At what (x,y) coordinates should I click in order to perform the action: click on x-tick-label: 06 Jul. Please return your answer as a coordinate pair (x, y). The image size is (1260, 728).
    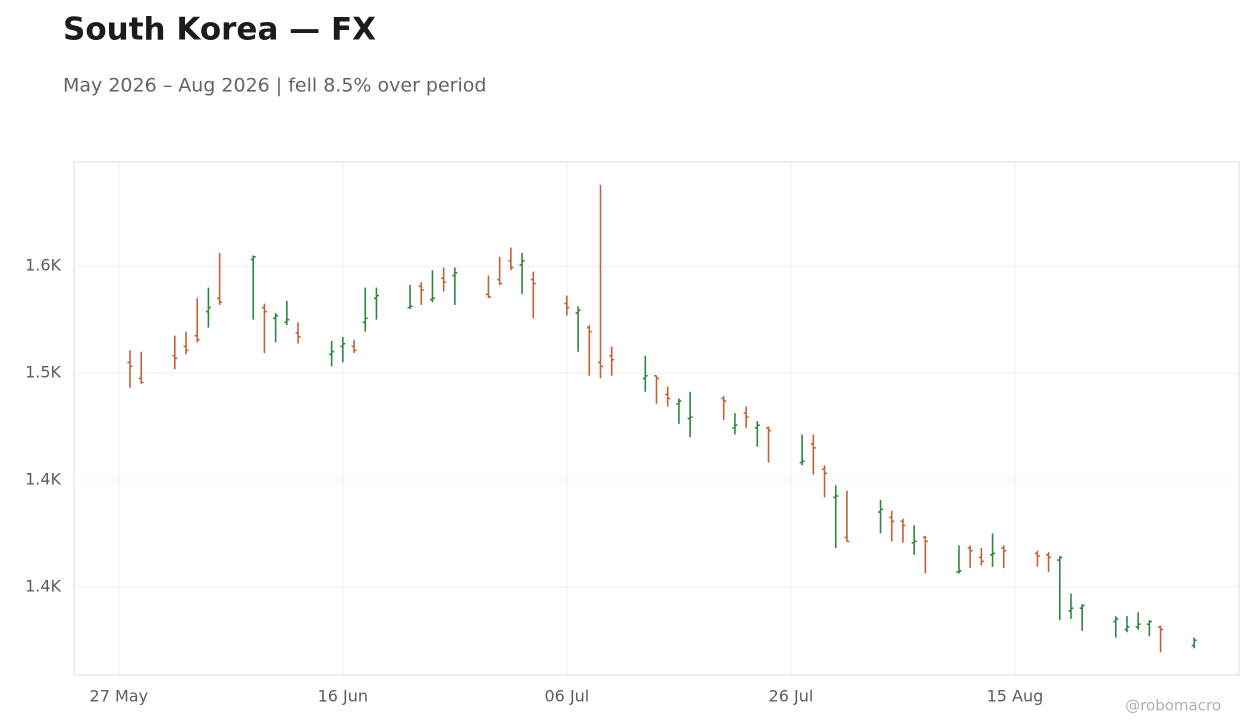
    Looking at the image, I should click on (567, 696).